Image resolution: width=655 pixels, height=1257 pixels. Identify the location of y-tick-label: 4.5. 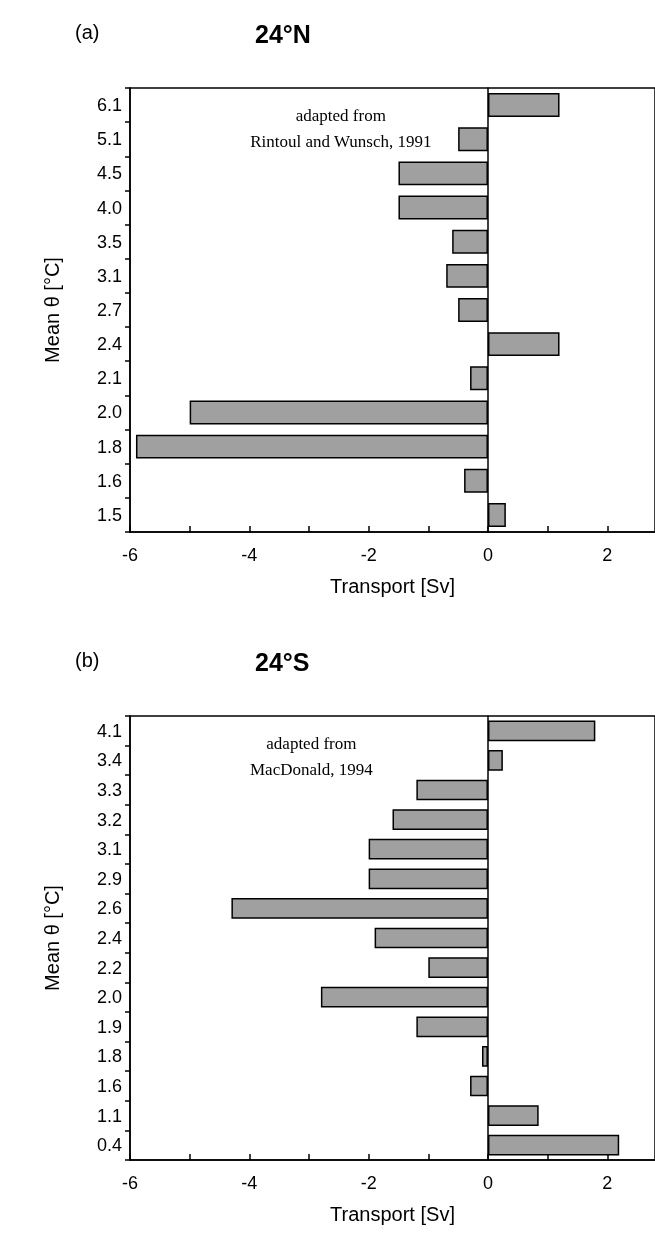
(109, 173).